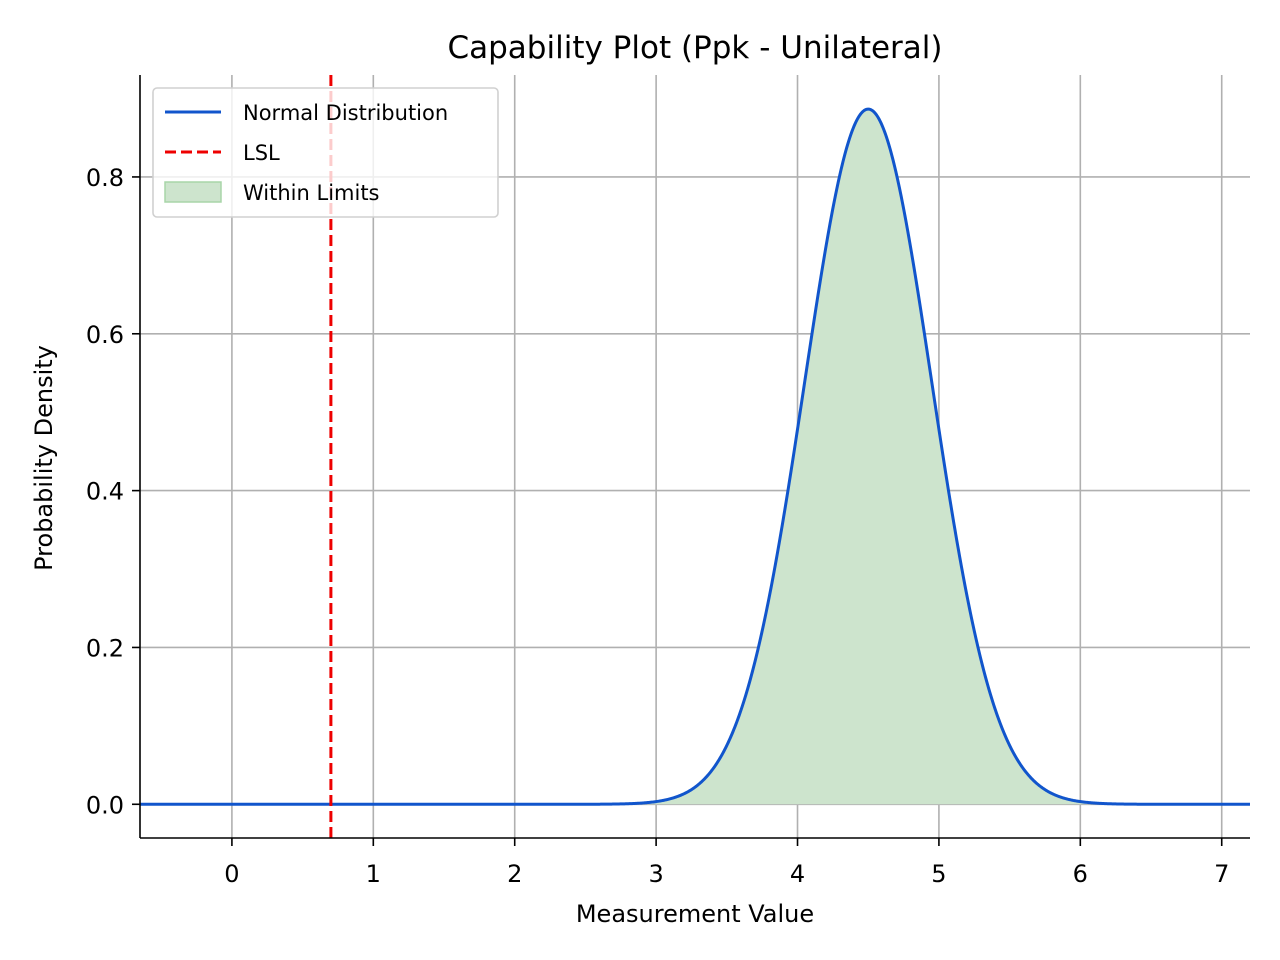 The height and width of the screenshot is (960, 1280). What do you see at coordinates (938, 874) in the screenshot?
I see `x-tick-label: 5` at bounding box center [938, 874].